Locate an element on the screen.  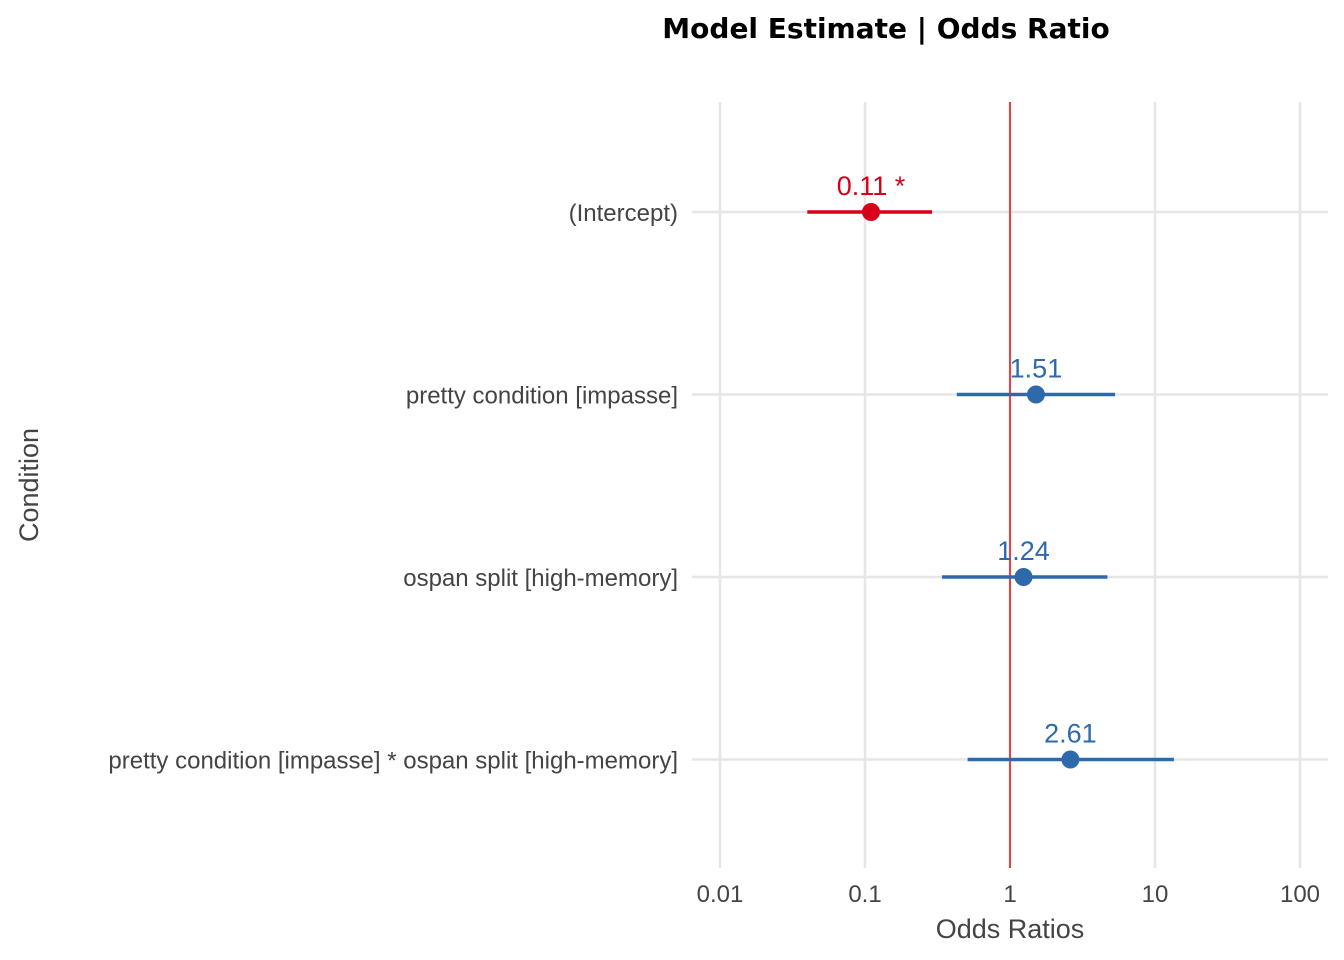
chart-title: Model Estimate | Odds Ratio is located at coordinates (885, 28).